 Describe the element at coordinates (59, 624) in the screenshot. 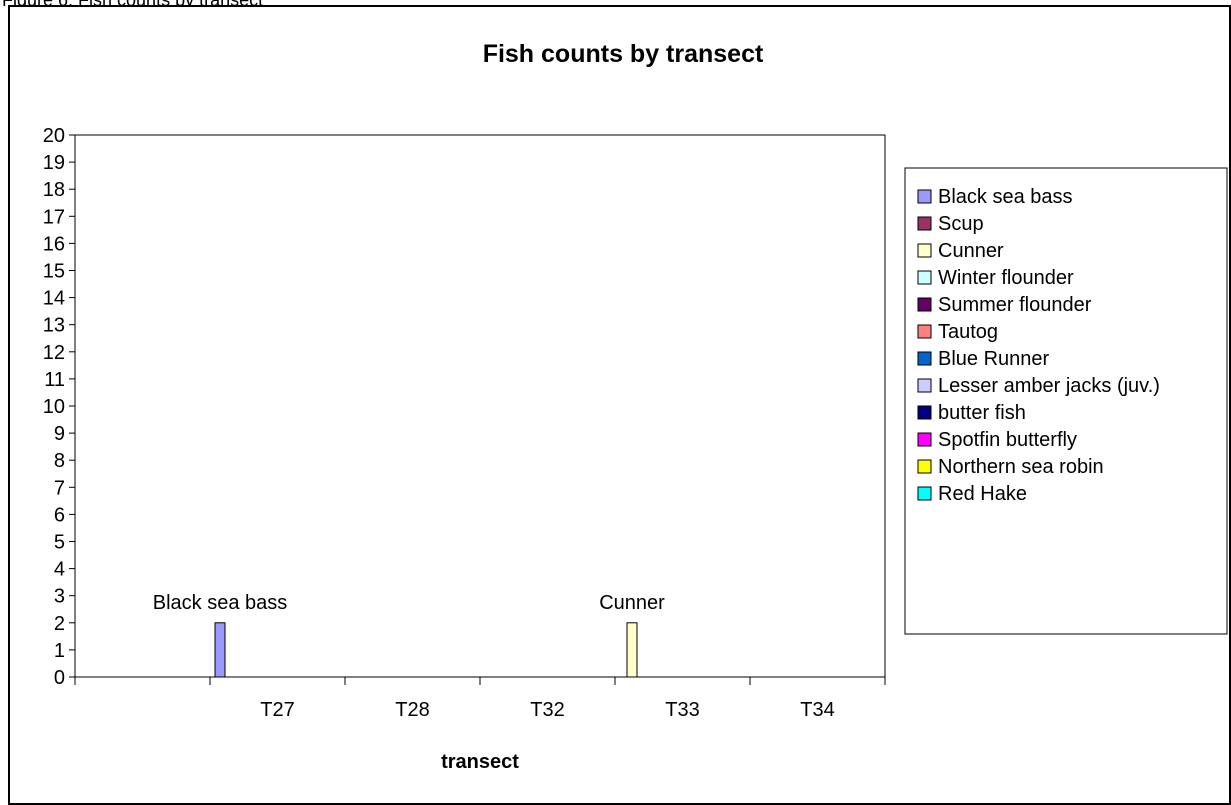

I see `y-tick-label: 2` at that location.